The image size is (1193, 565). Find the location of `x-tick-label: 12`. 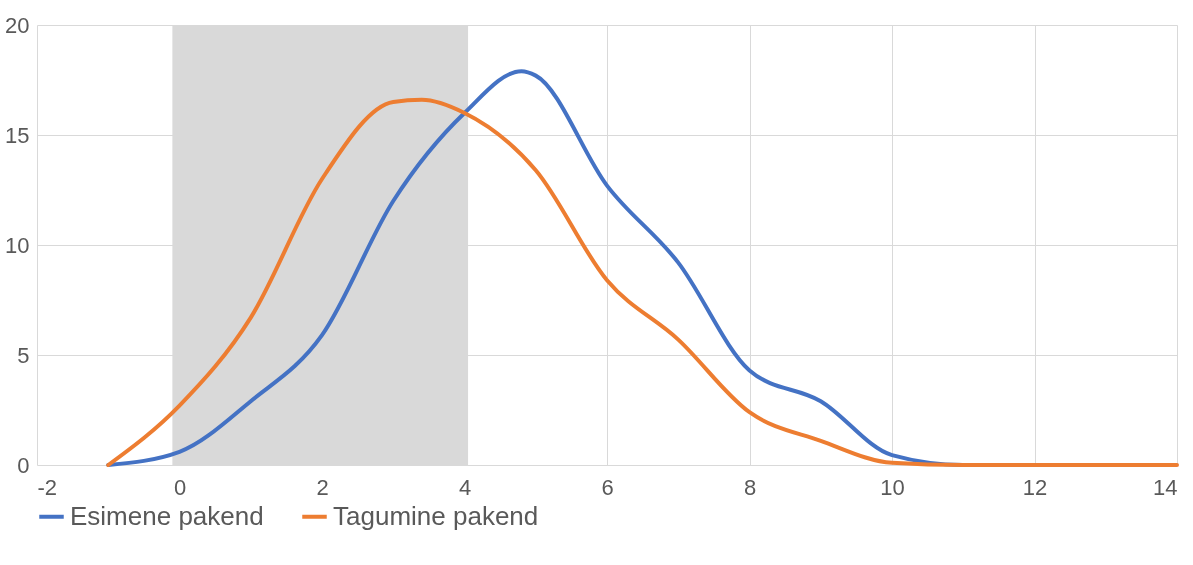

x-tick-label: 12 is located at coordinates (1035, 487).